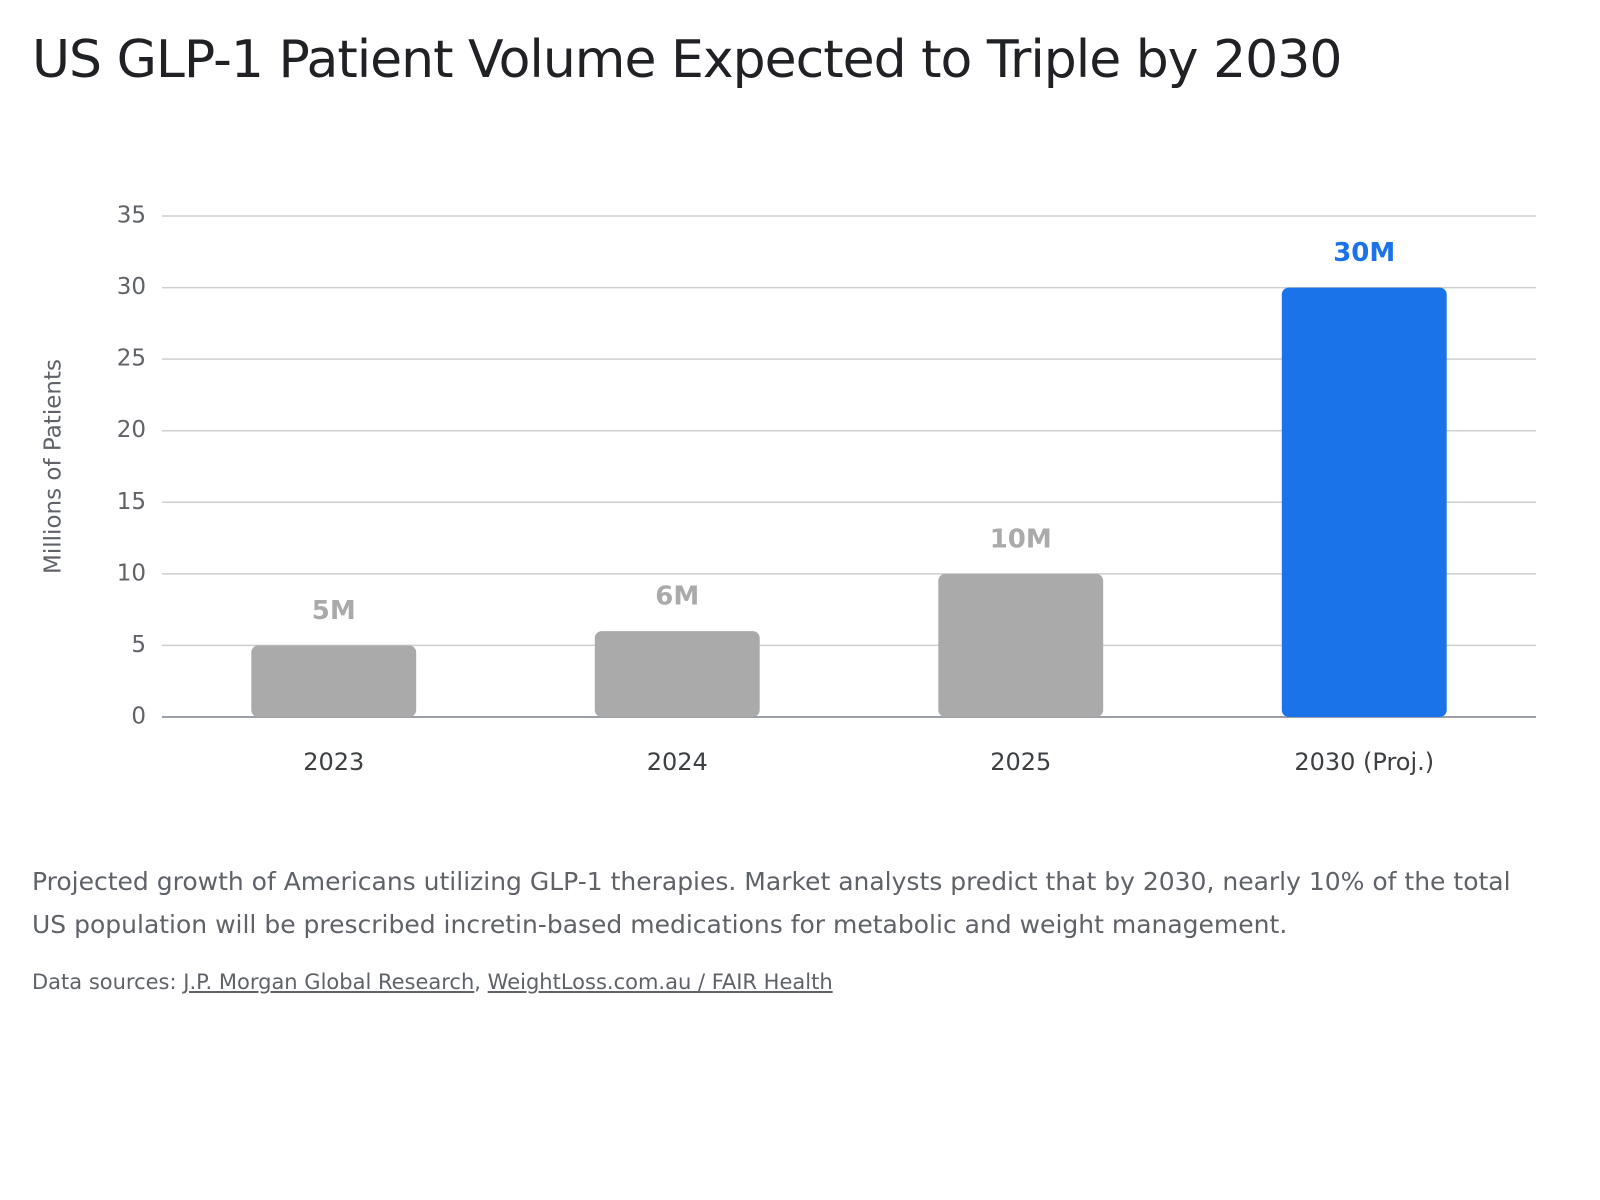 Image resolution: width=1600 pixels, height=1200 pixels. Describe the element at coordinates (131, 216) in the screenshot. I see `y-tick-label: 35` at that location.